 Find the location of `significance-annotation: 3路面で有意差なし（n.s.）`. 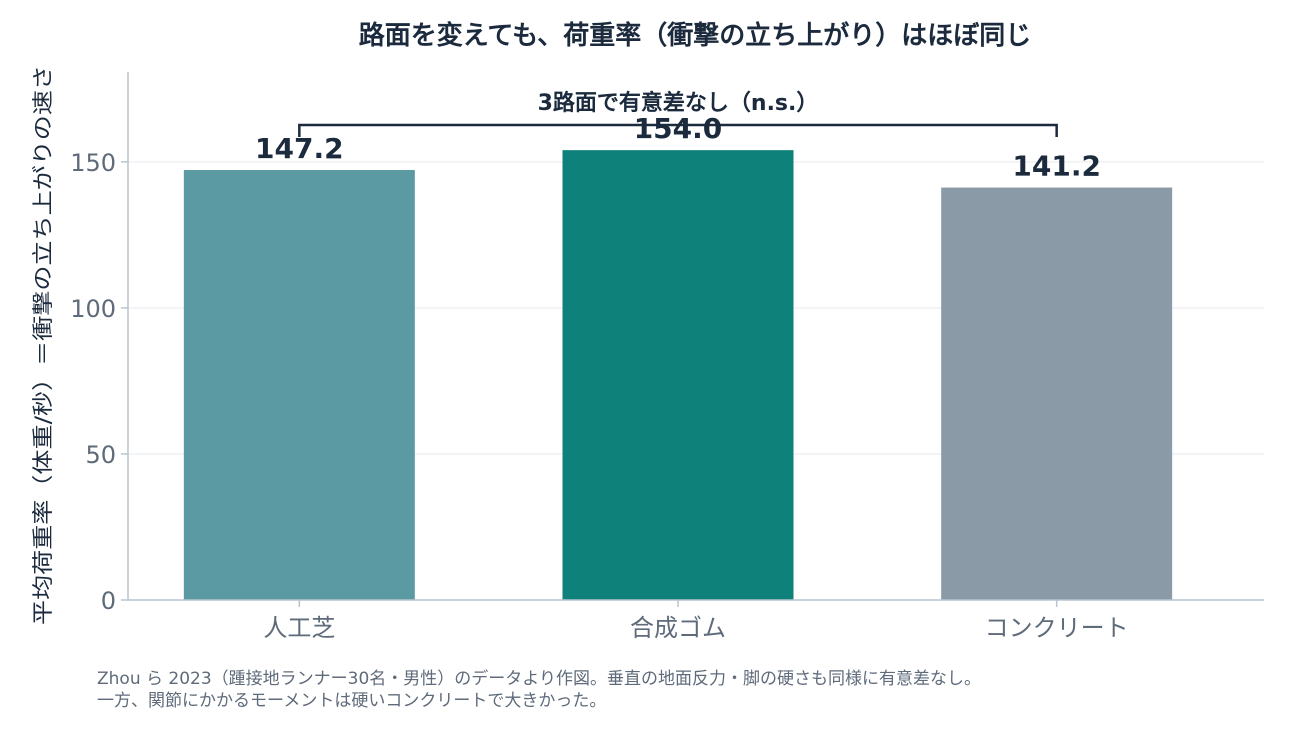

significance-annotation: 3路面で有意差なし（n.s.） is located at coordinates (678, 113).